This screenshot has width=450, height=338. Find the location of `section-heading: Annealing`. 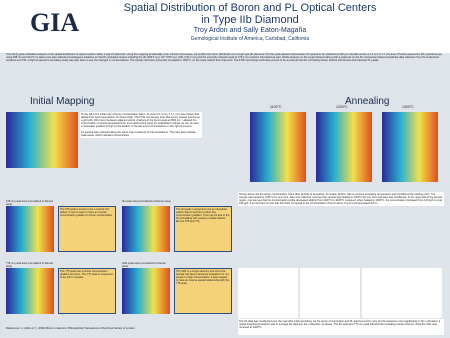

section-heading: Annealing is located at coordinates (367, 101).